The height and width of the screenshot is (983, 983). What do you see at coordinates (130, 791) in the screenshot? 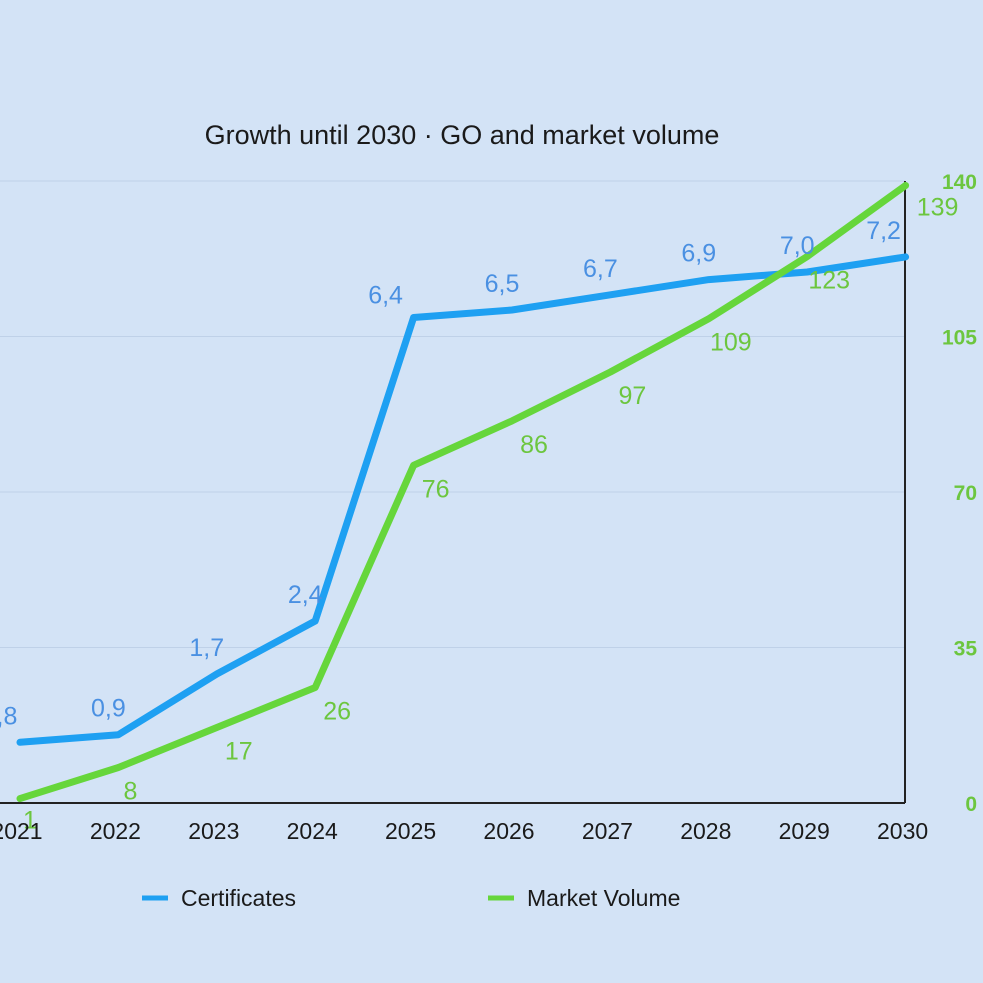
I see `data-label-market-volume: 8` at bounding box center [130, 791].